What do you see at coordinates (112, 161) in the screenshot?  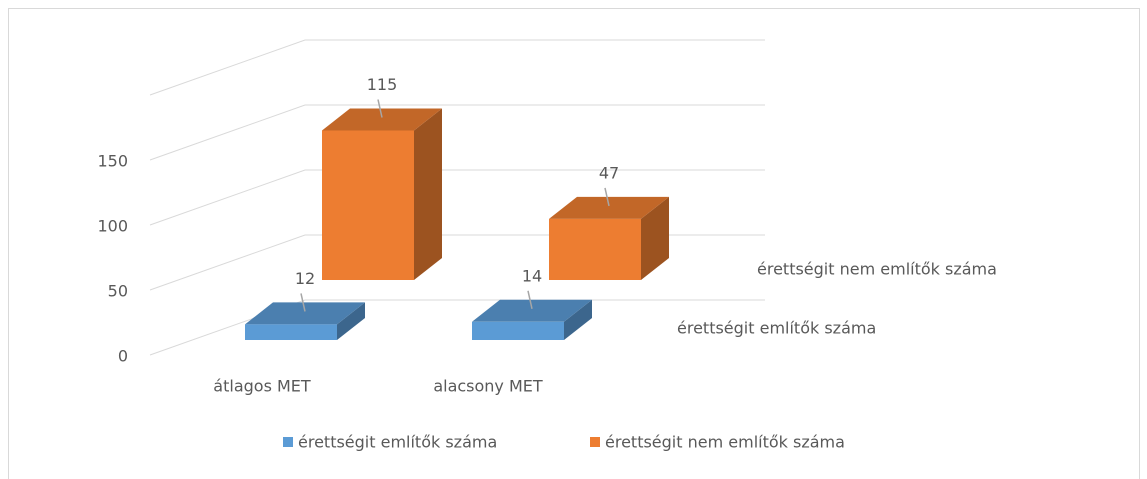 I see `y-tick-label: 150` at bounding box center [112, 161].